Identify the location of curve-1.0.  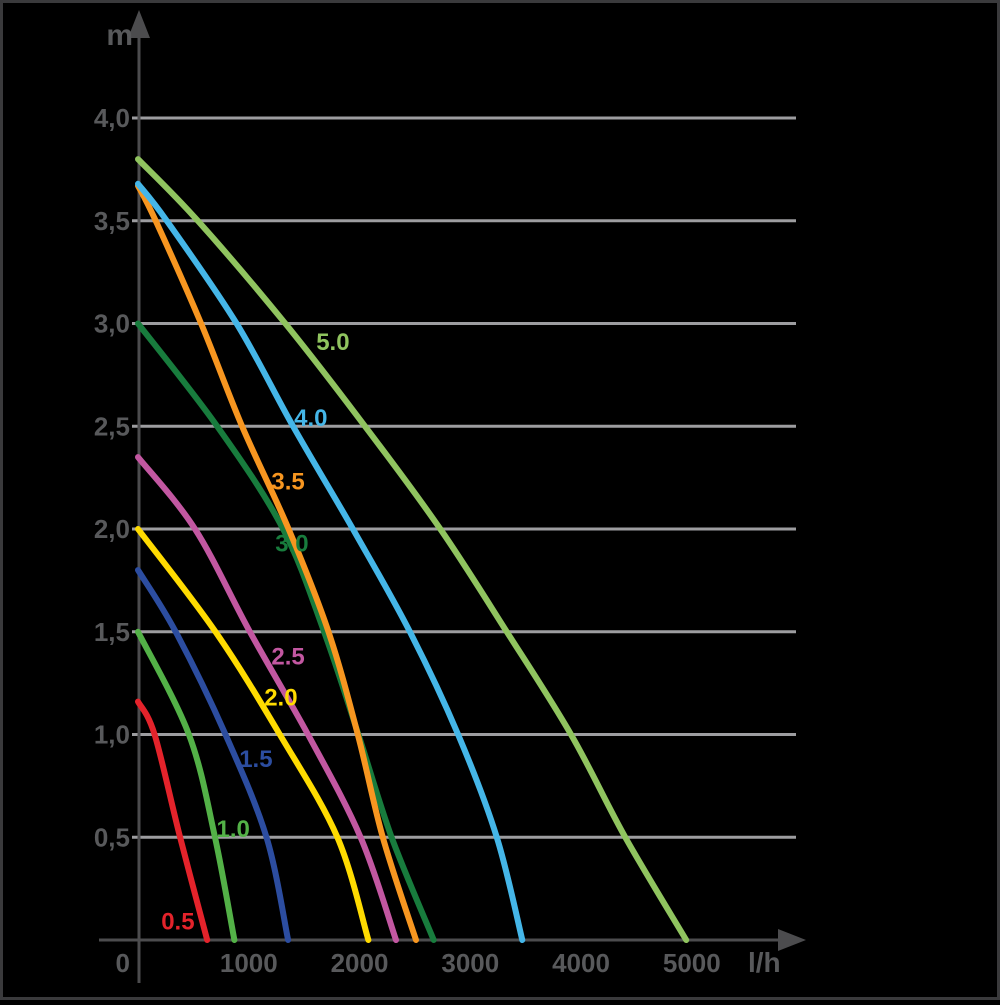
(186, 785).